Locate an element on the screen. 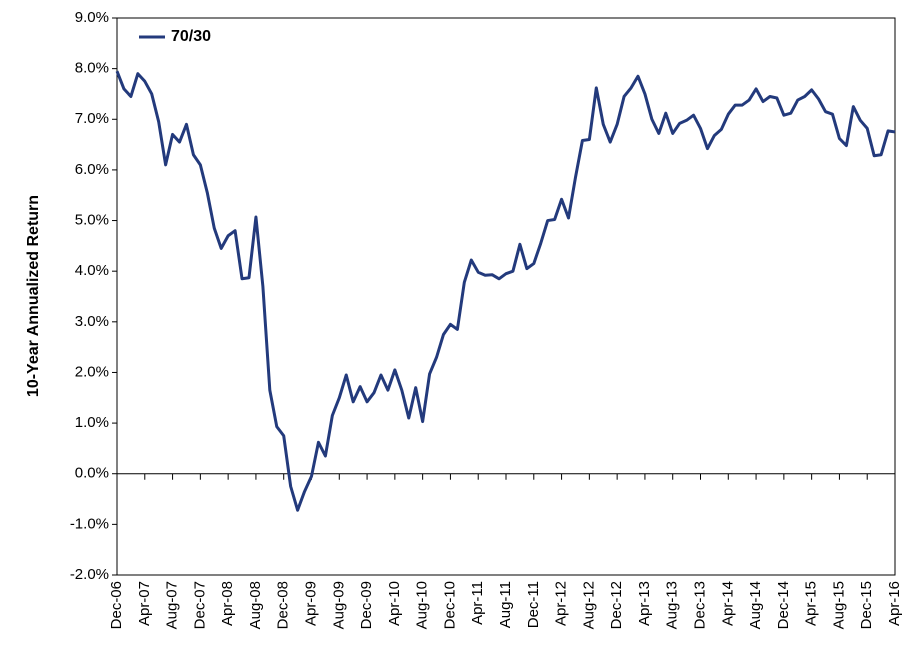 This screenshot has height=660, width=910. x-tick-label: Aug-11 is located at coordinates (505, 604).